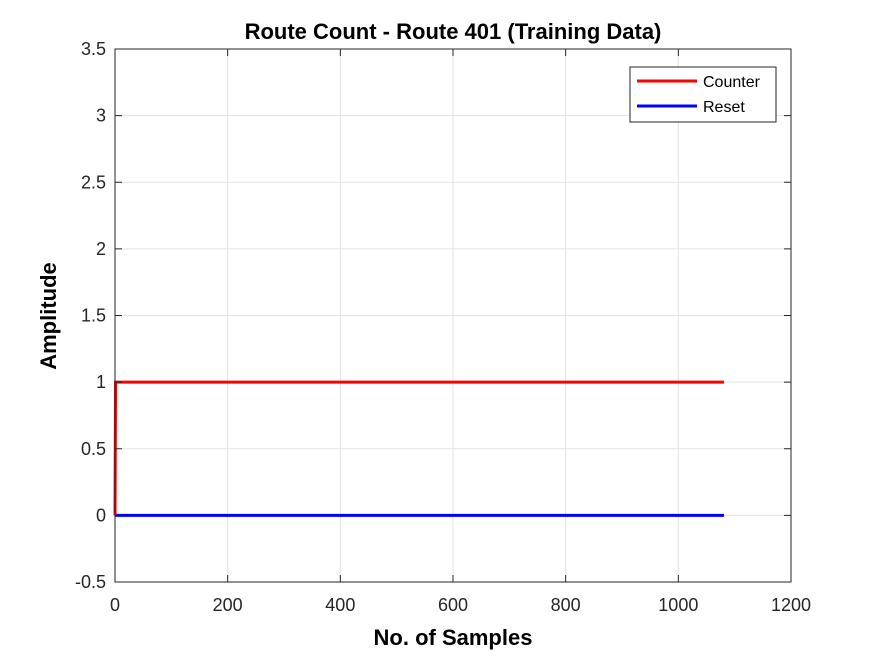 Image resolution: width=875 pixels, height=656 pixels. What do you see at coordinates (732, 82) in the screenshot?
I see `legend-label-counter: Counter` at bounding box center [732, 82].